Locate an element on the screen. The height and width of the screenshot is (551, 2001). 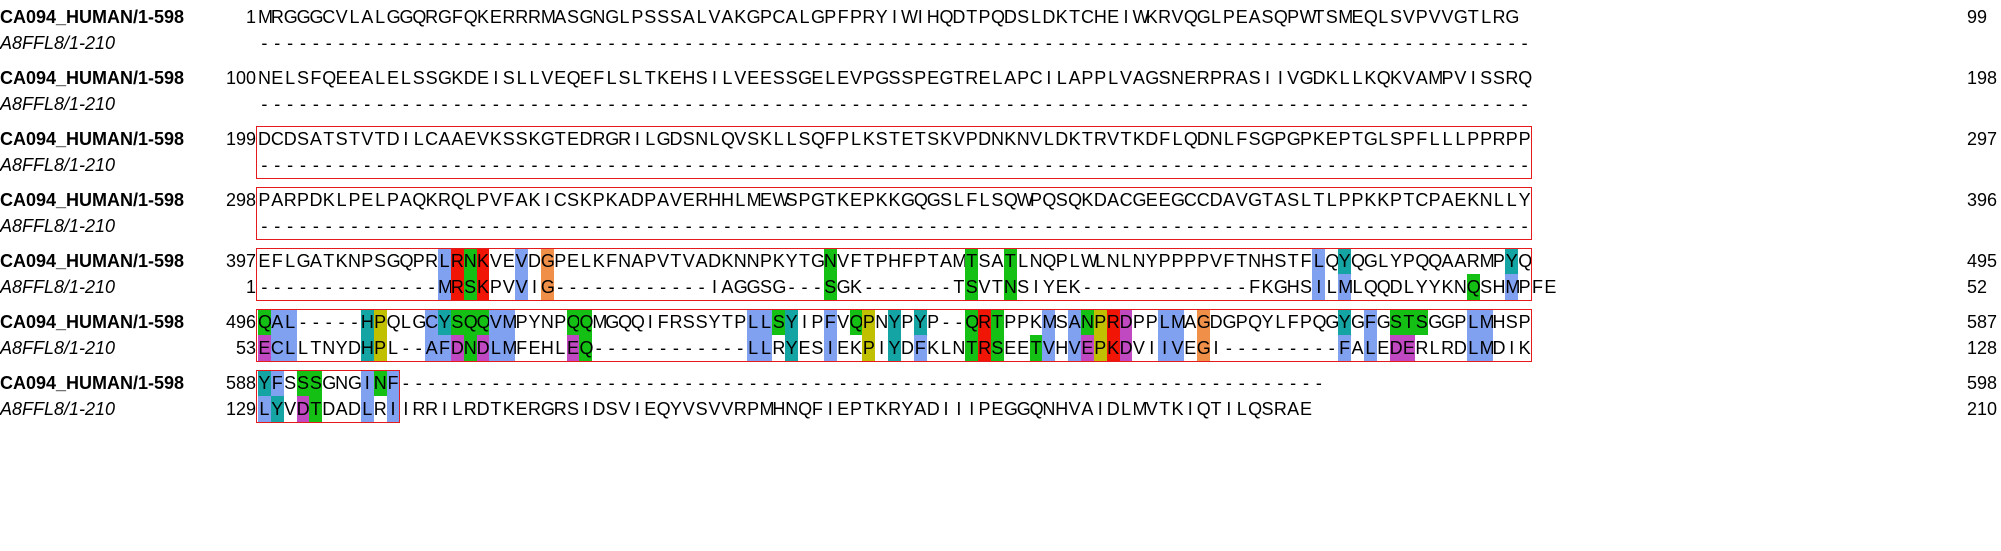
residue: A is located at coordinates (1113, 200).